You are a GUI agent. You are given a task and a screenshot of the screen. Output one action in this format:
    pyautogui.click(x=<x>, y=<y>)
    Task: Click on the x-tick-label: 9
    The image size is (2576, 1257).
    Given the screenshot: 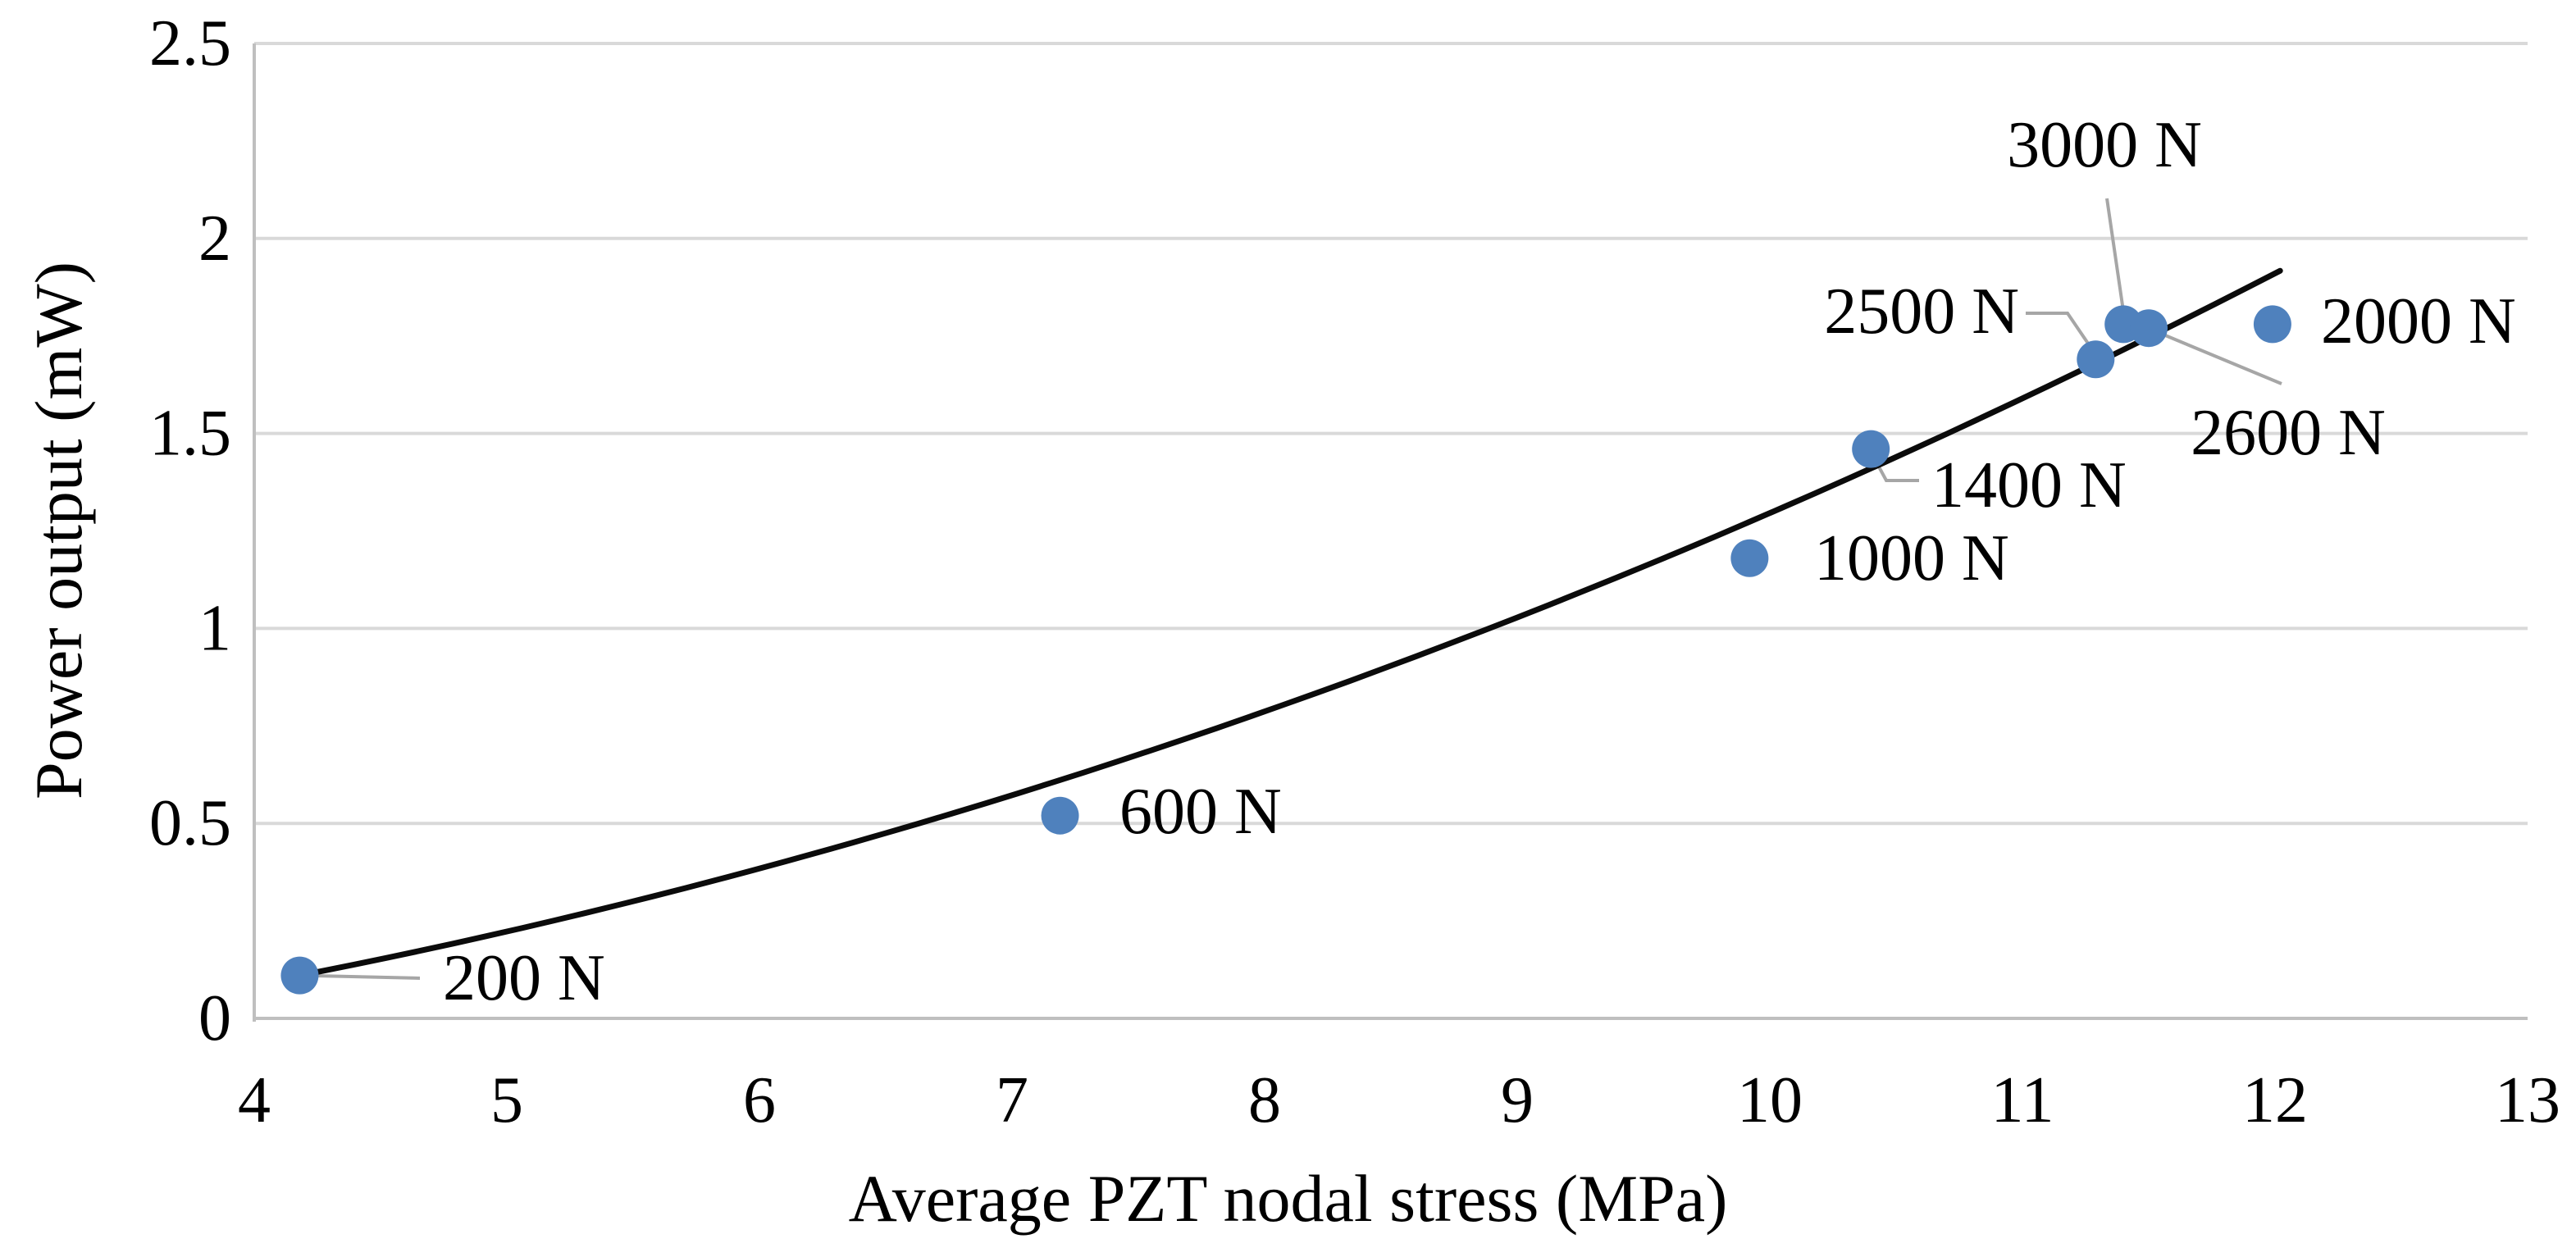 What is the action you would take?
    pyautogui.click(x=1517, y=1100)
    